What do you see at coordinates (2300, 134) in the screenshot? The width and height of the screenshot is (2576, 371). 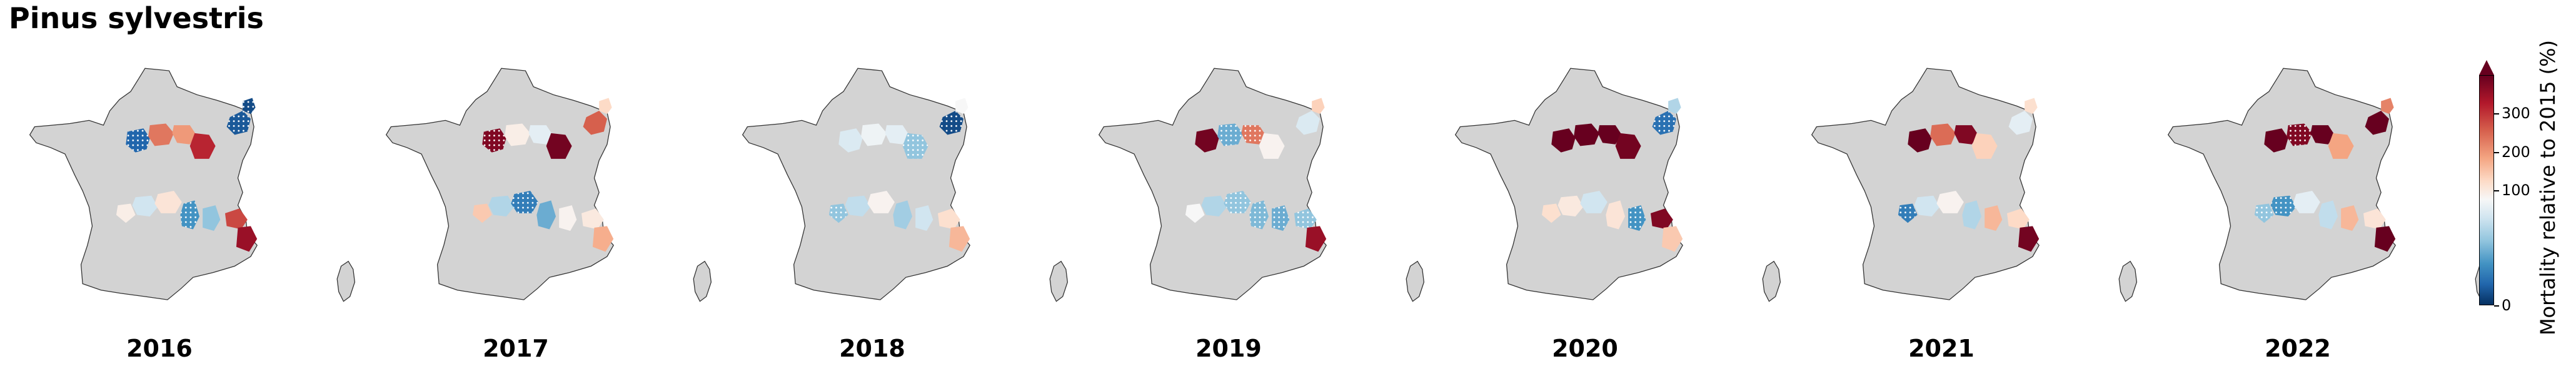 I see `region-hatch-nw2` at bounding box center [2300, 134].